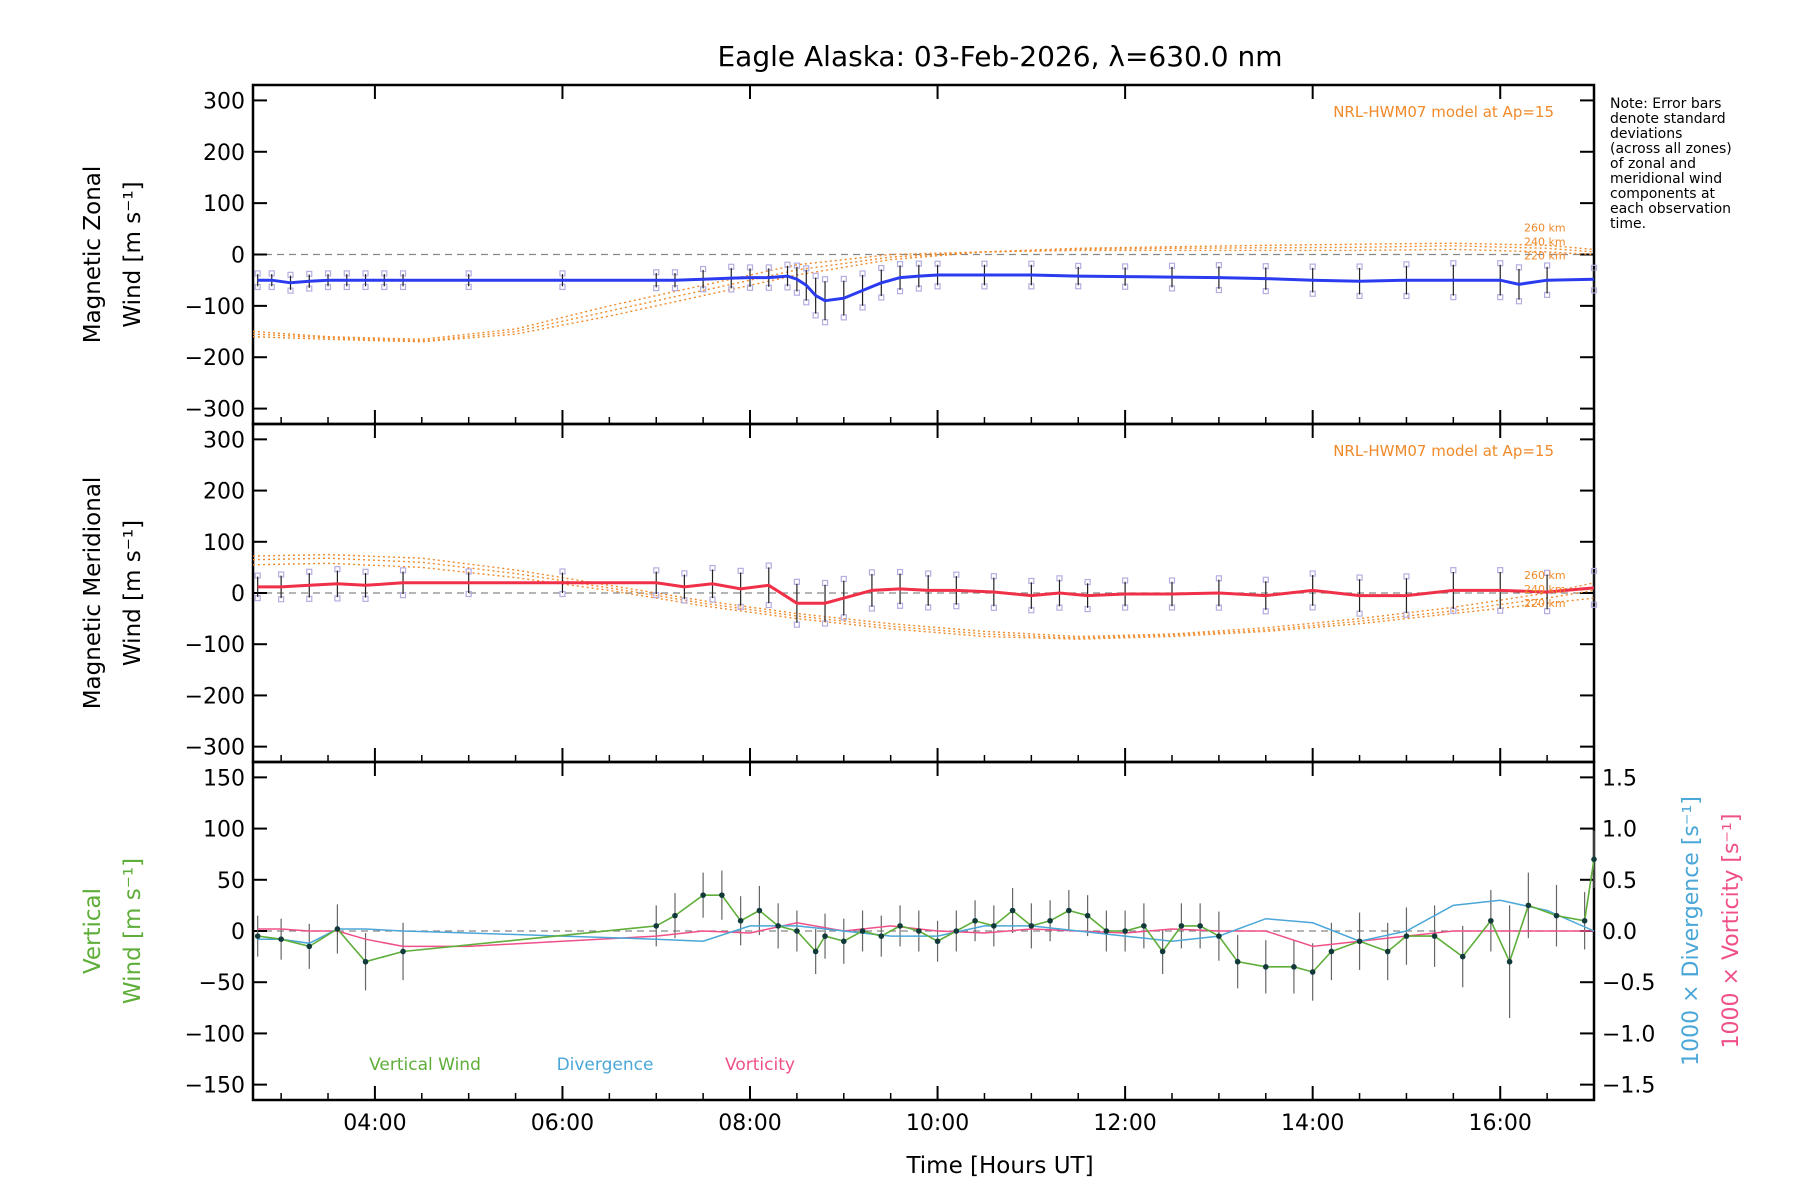 The height and width of the screenshot is (1200, 1800). Describe the element at coordinates (1671, 149) in the screenshot. I see `note-line: (across all zones)` at that location.